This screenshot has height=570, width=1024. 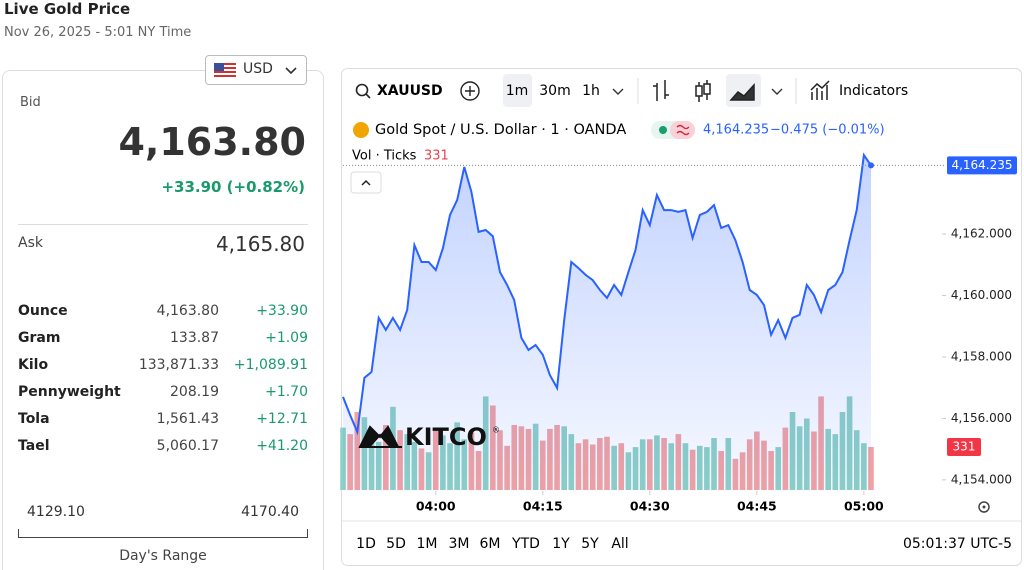 I want to click on price-badge, so click(x=982, y=165).